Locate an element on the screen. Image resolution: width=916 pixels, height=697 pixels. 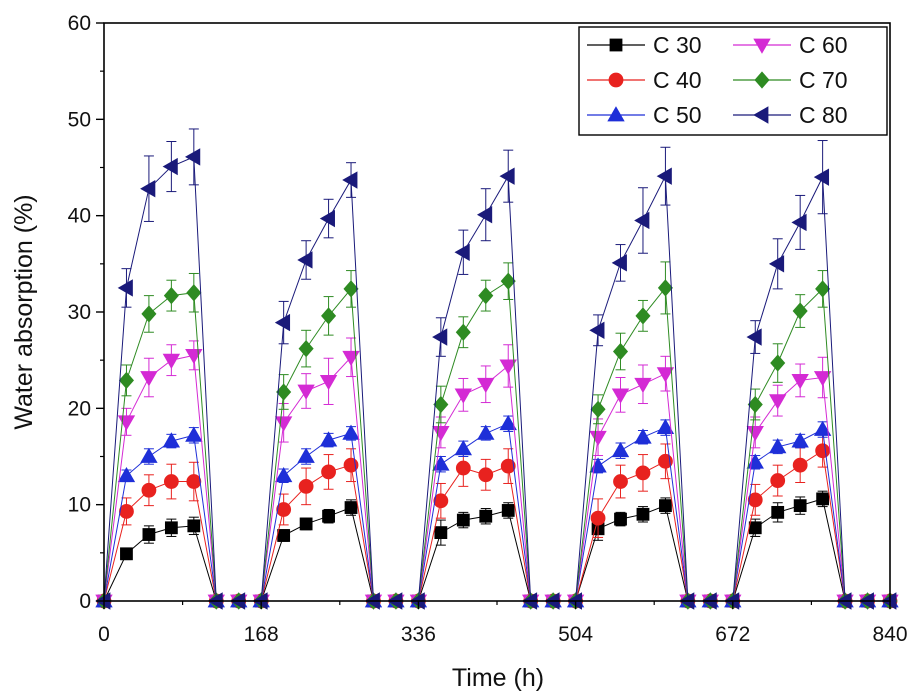
x-tick-label: 504 is located at coordinates (575, 634).